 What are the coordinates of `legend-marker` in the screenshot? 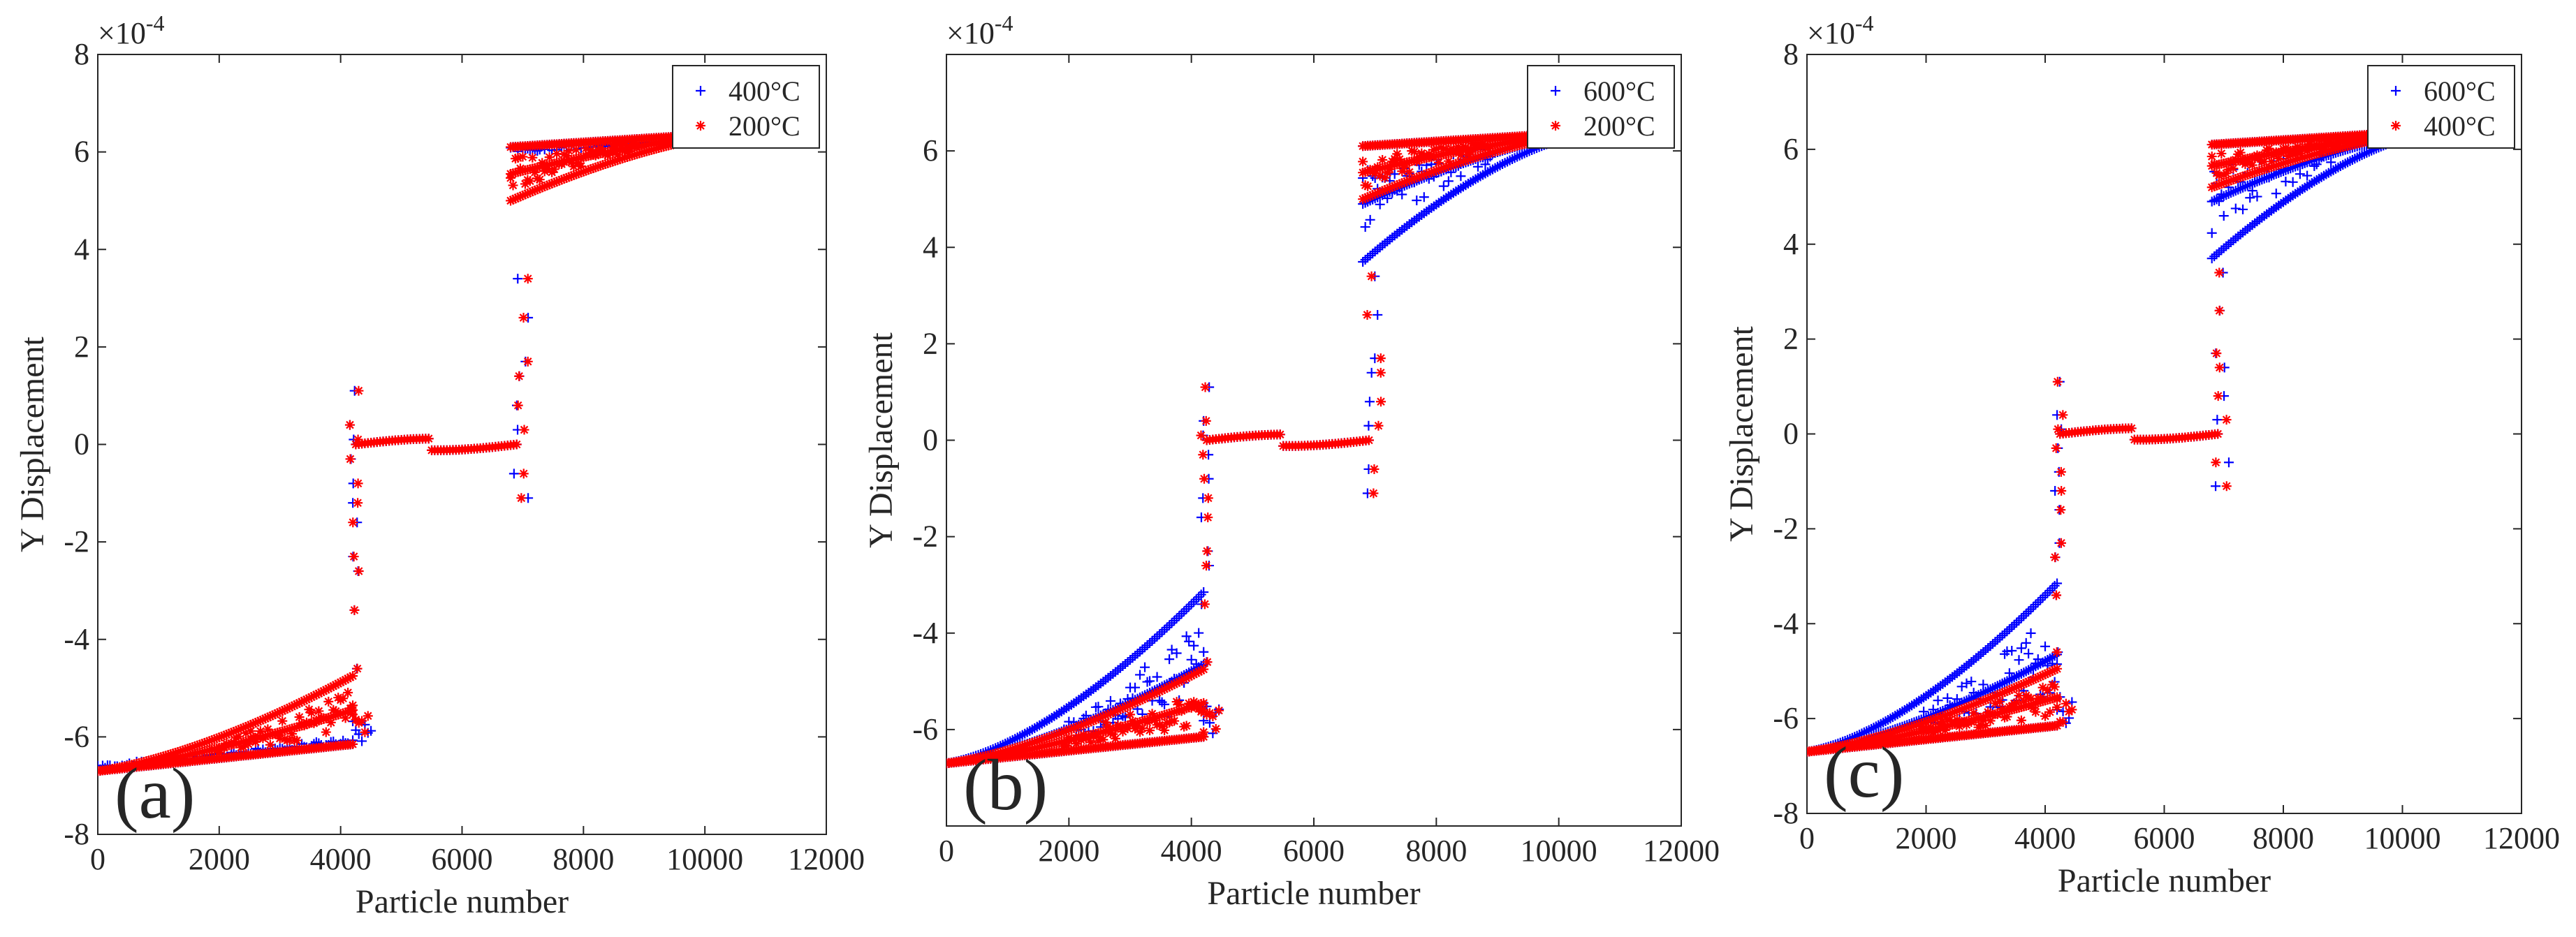 It's located at (2396, 126).